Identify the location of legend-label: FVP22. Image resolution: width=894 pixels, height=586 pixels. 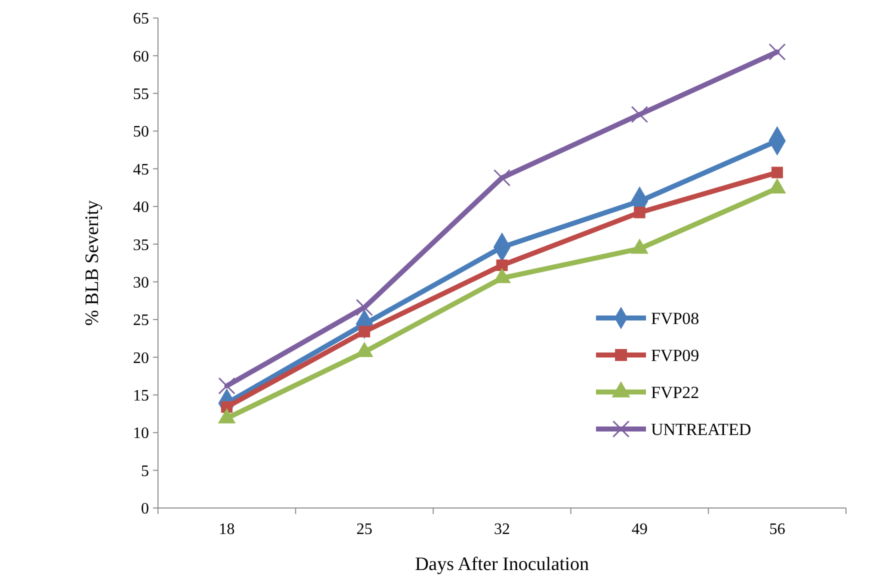
(675, 392).